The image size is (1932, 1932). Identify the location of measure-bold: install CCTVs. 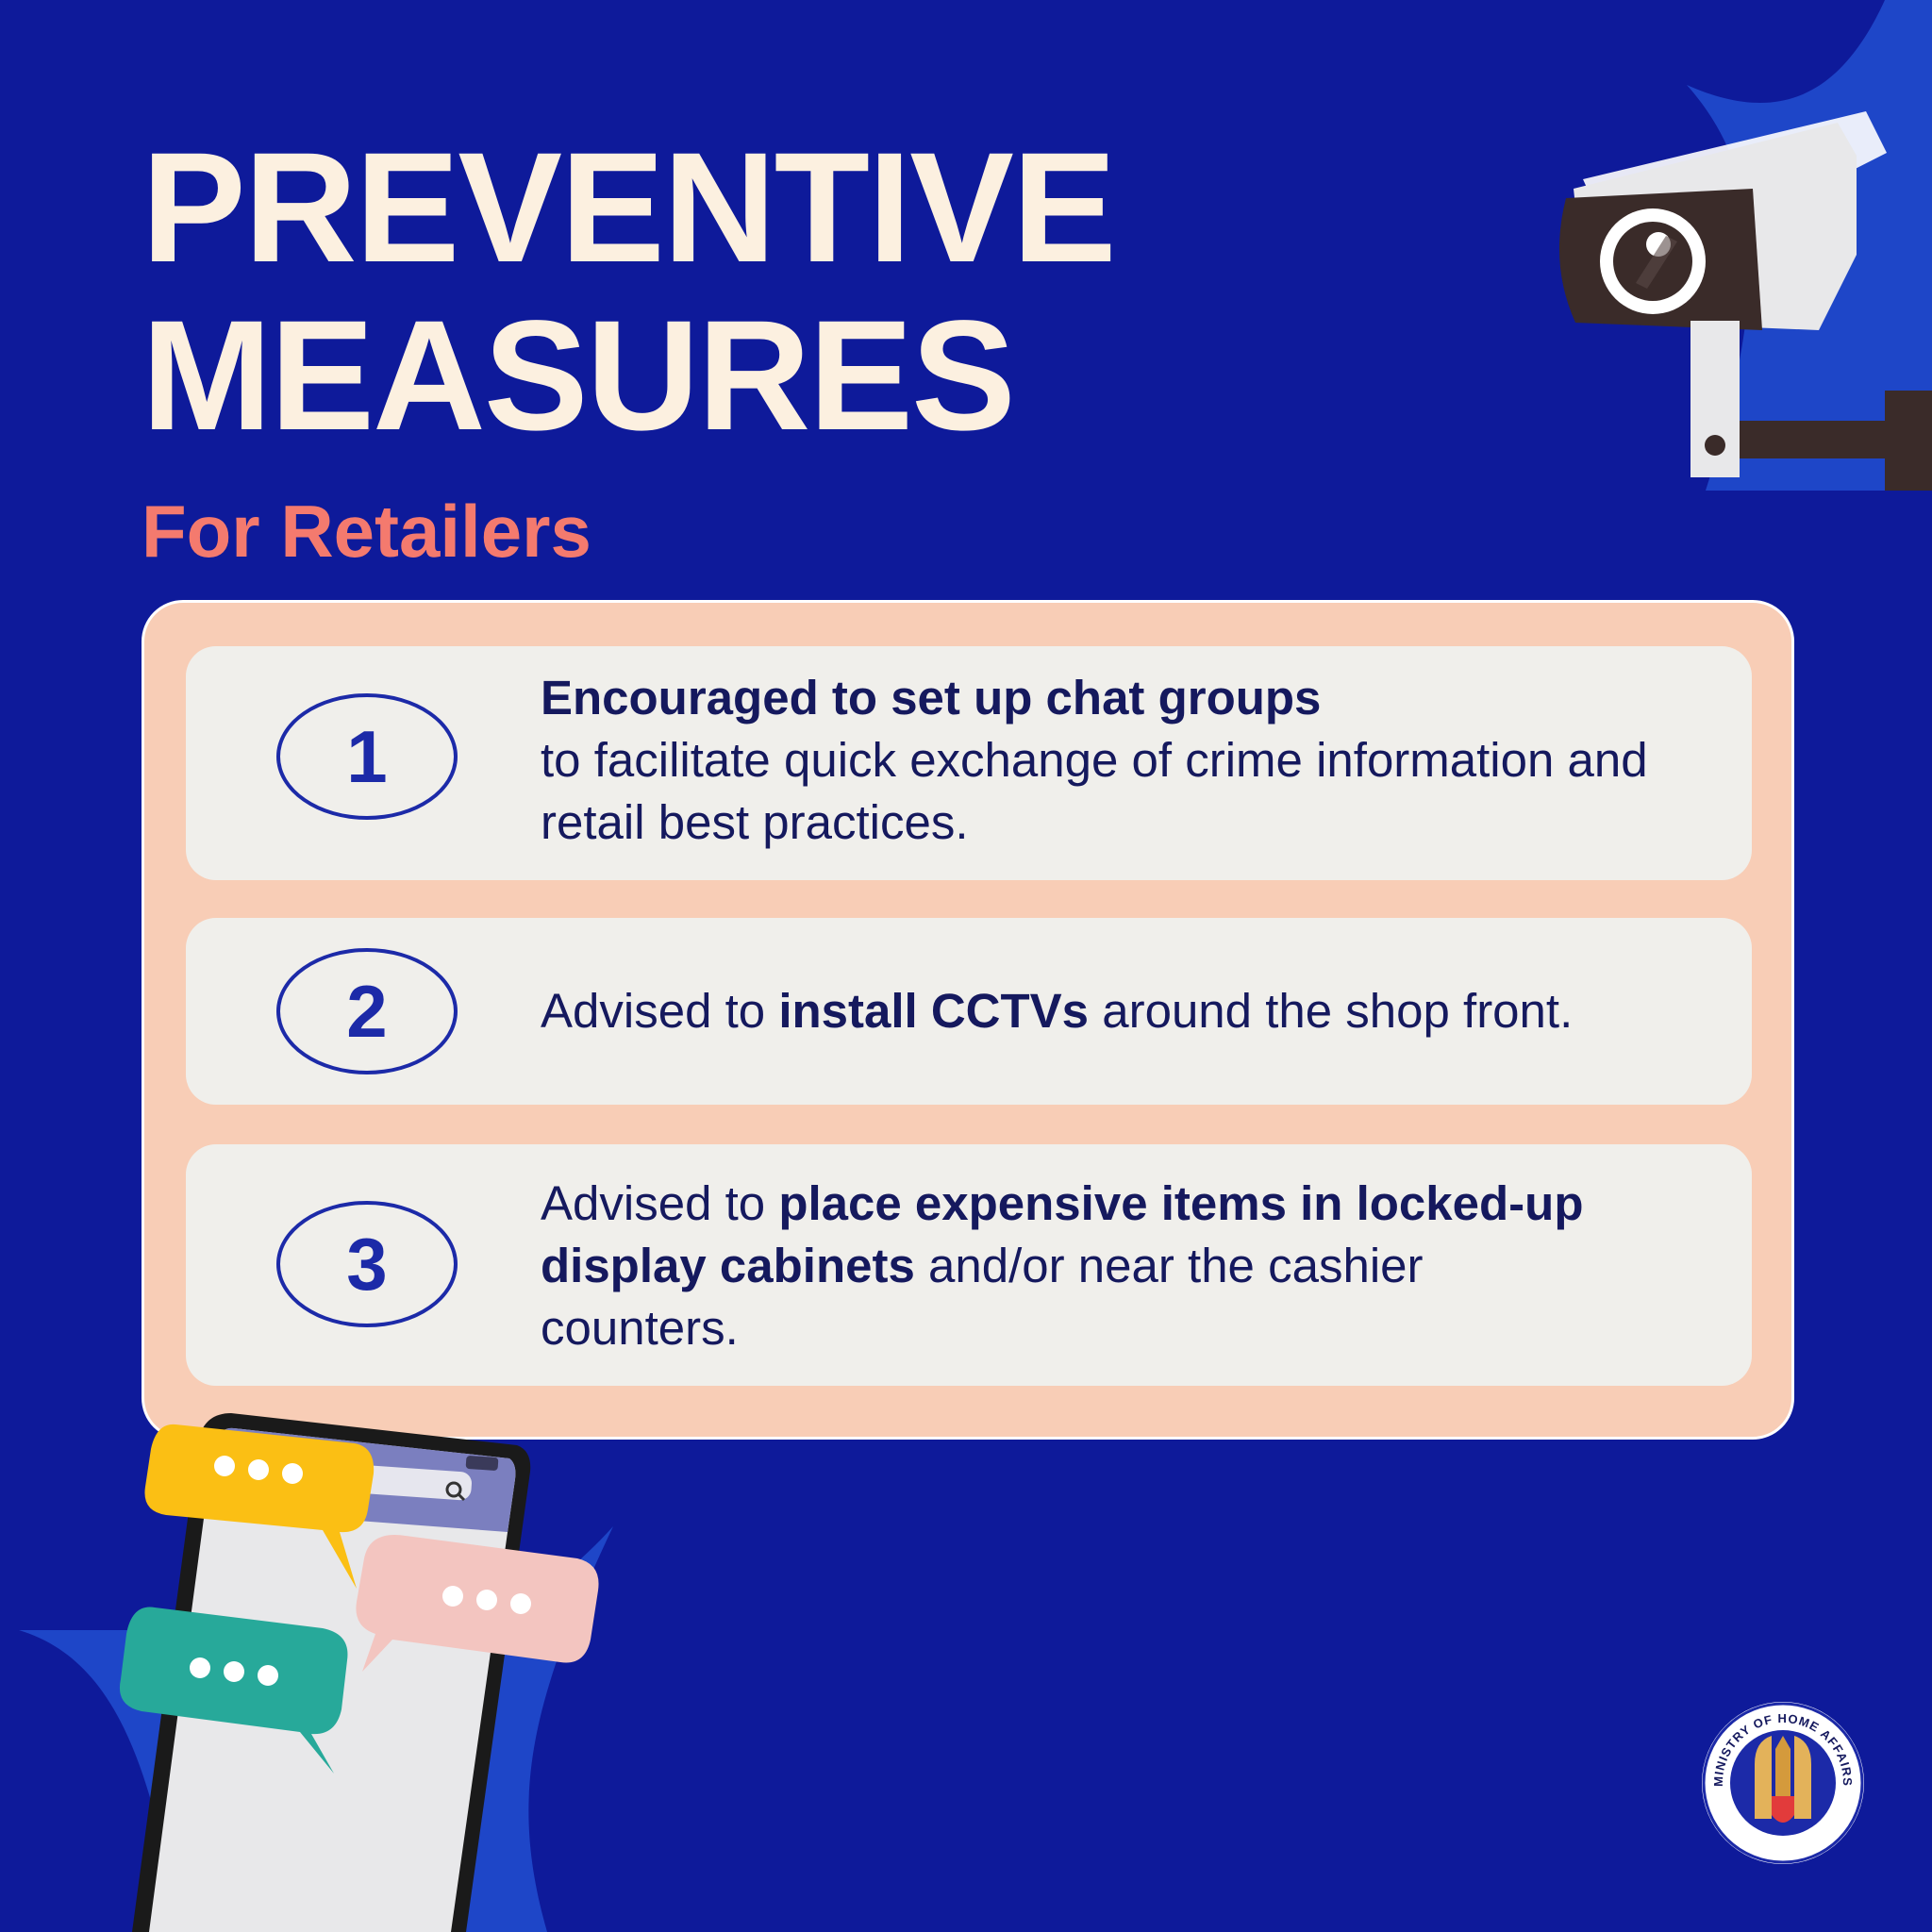
(934, 1011).